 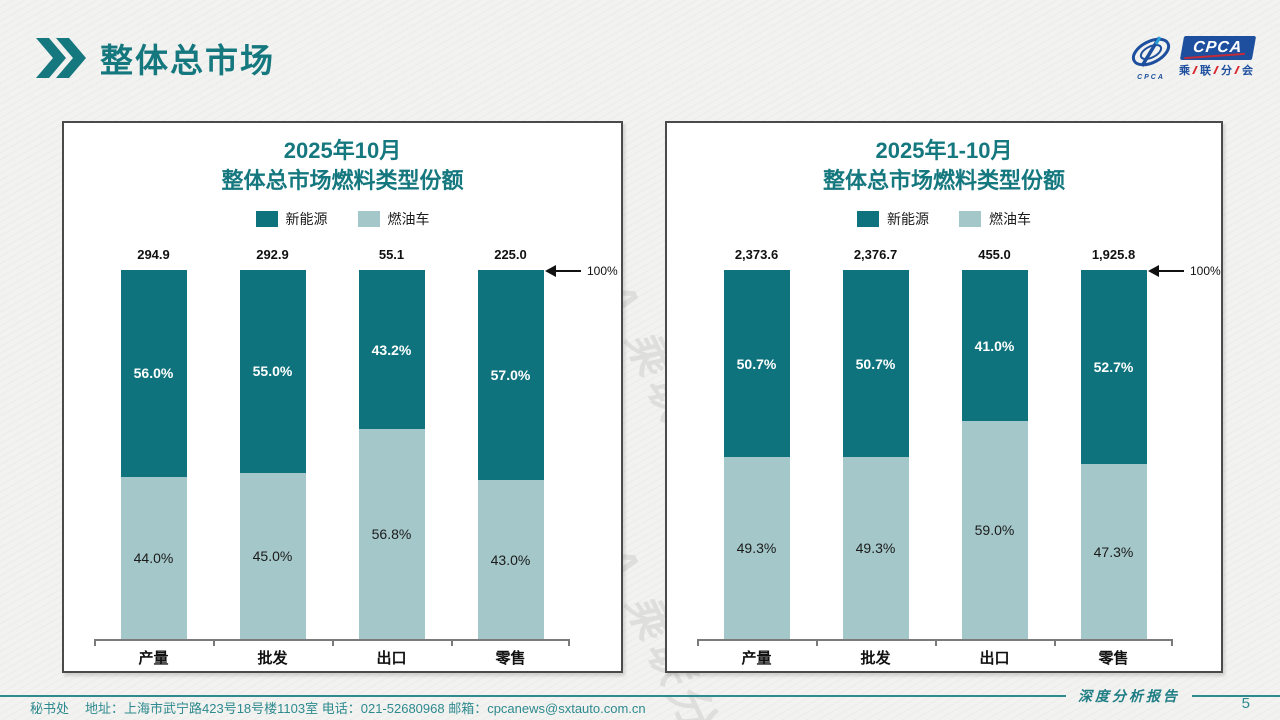 I want to click on stacked-bar: 57.0% 43.0%, so click(x=510, y=454).